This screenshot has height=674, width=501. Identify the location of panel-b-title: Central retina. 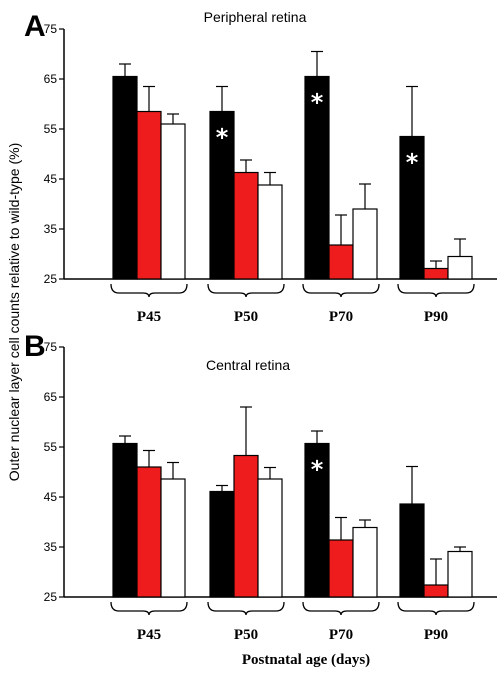
(248, 365).